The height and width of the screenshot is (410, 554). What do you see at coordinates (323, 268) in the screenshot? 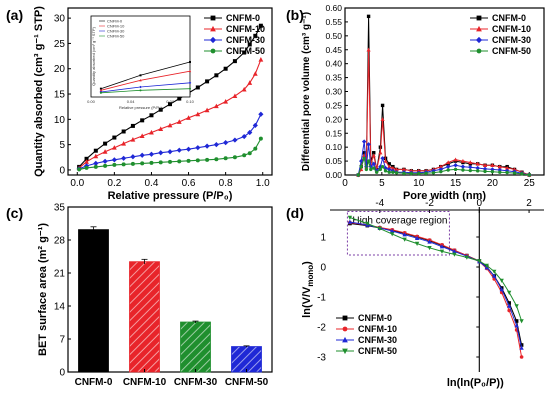
I see `y-tick-label: 0` at bounding box center [323, 268].